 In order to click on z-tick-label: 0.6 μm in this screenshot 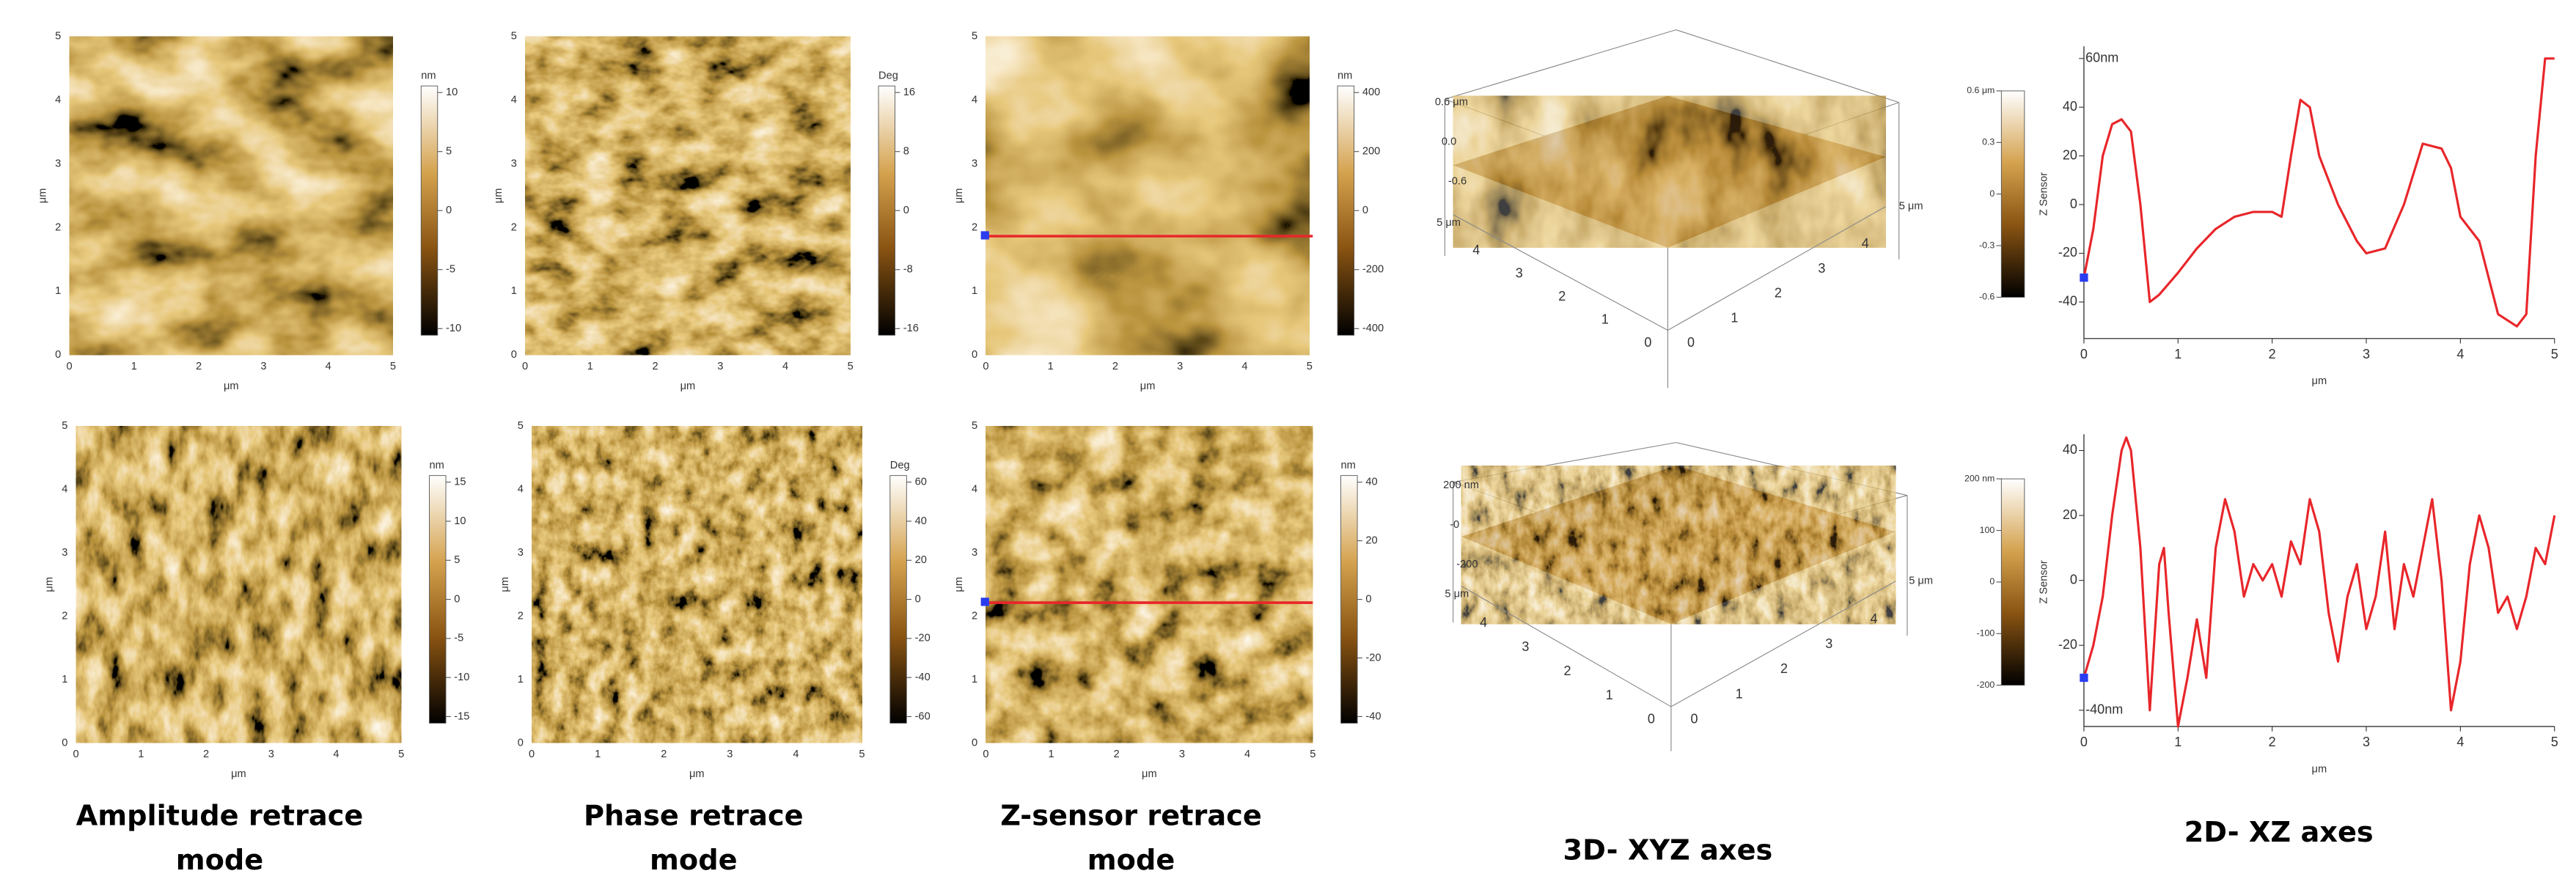, I will do `click(1452, 103)`.